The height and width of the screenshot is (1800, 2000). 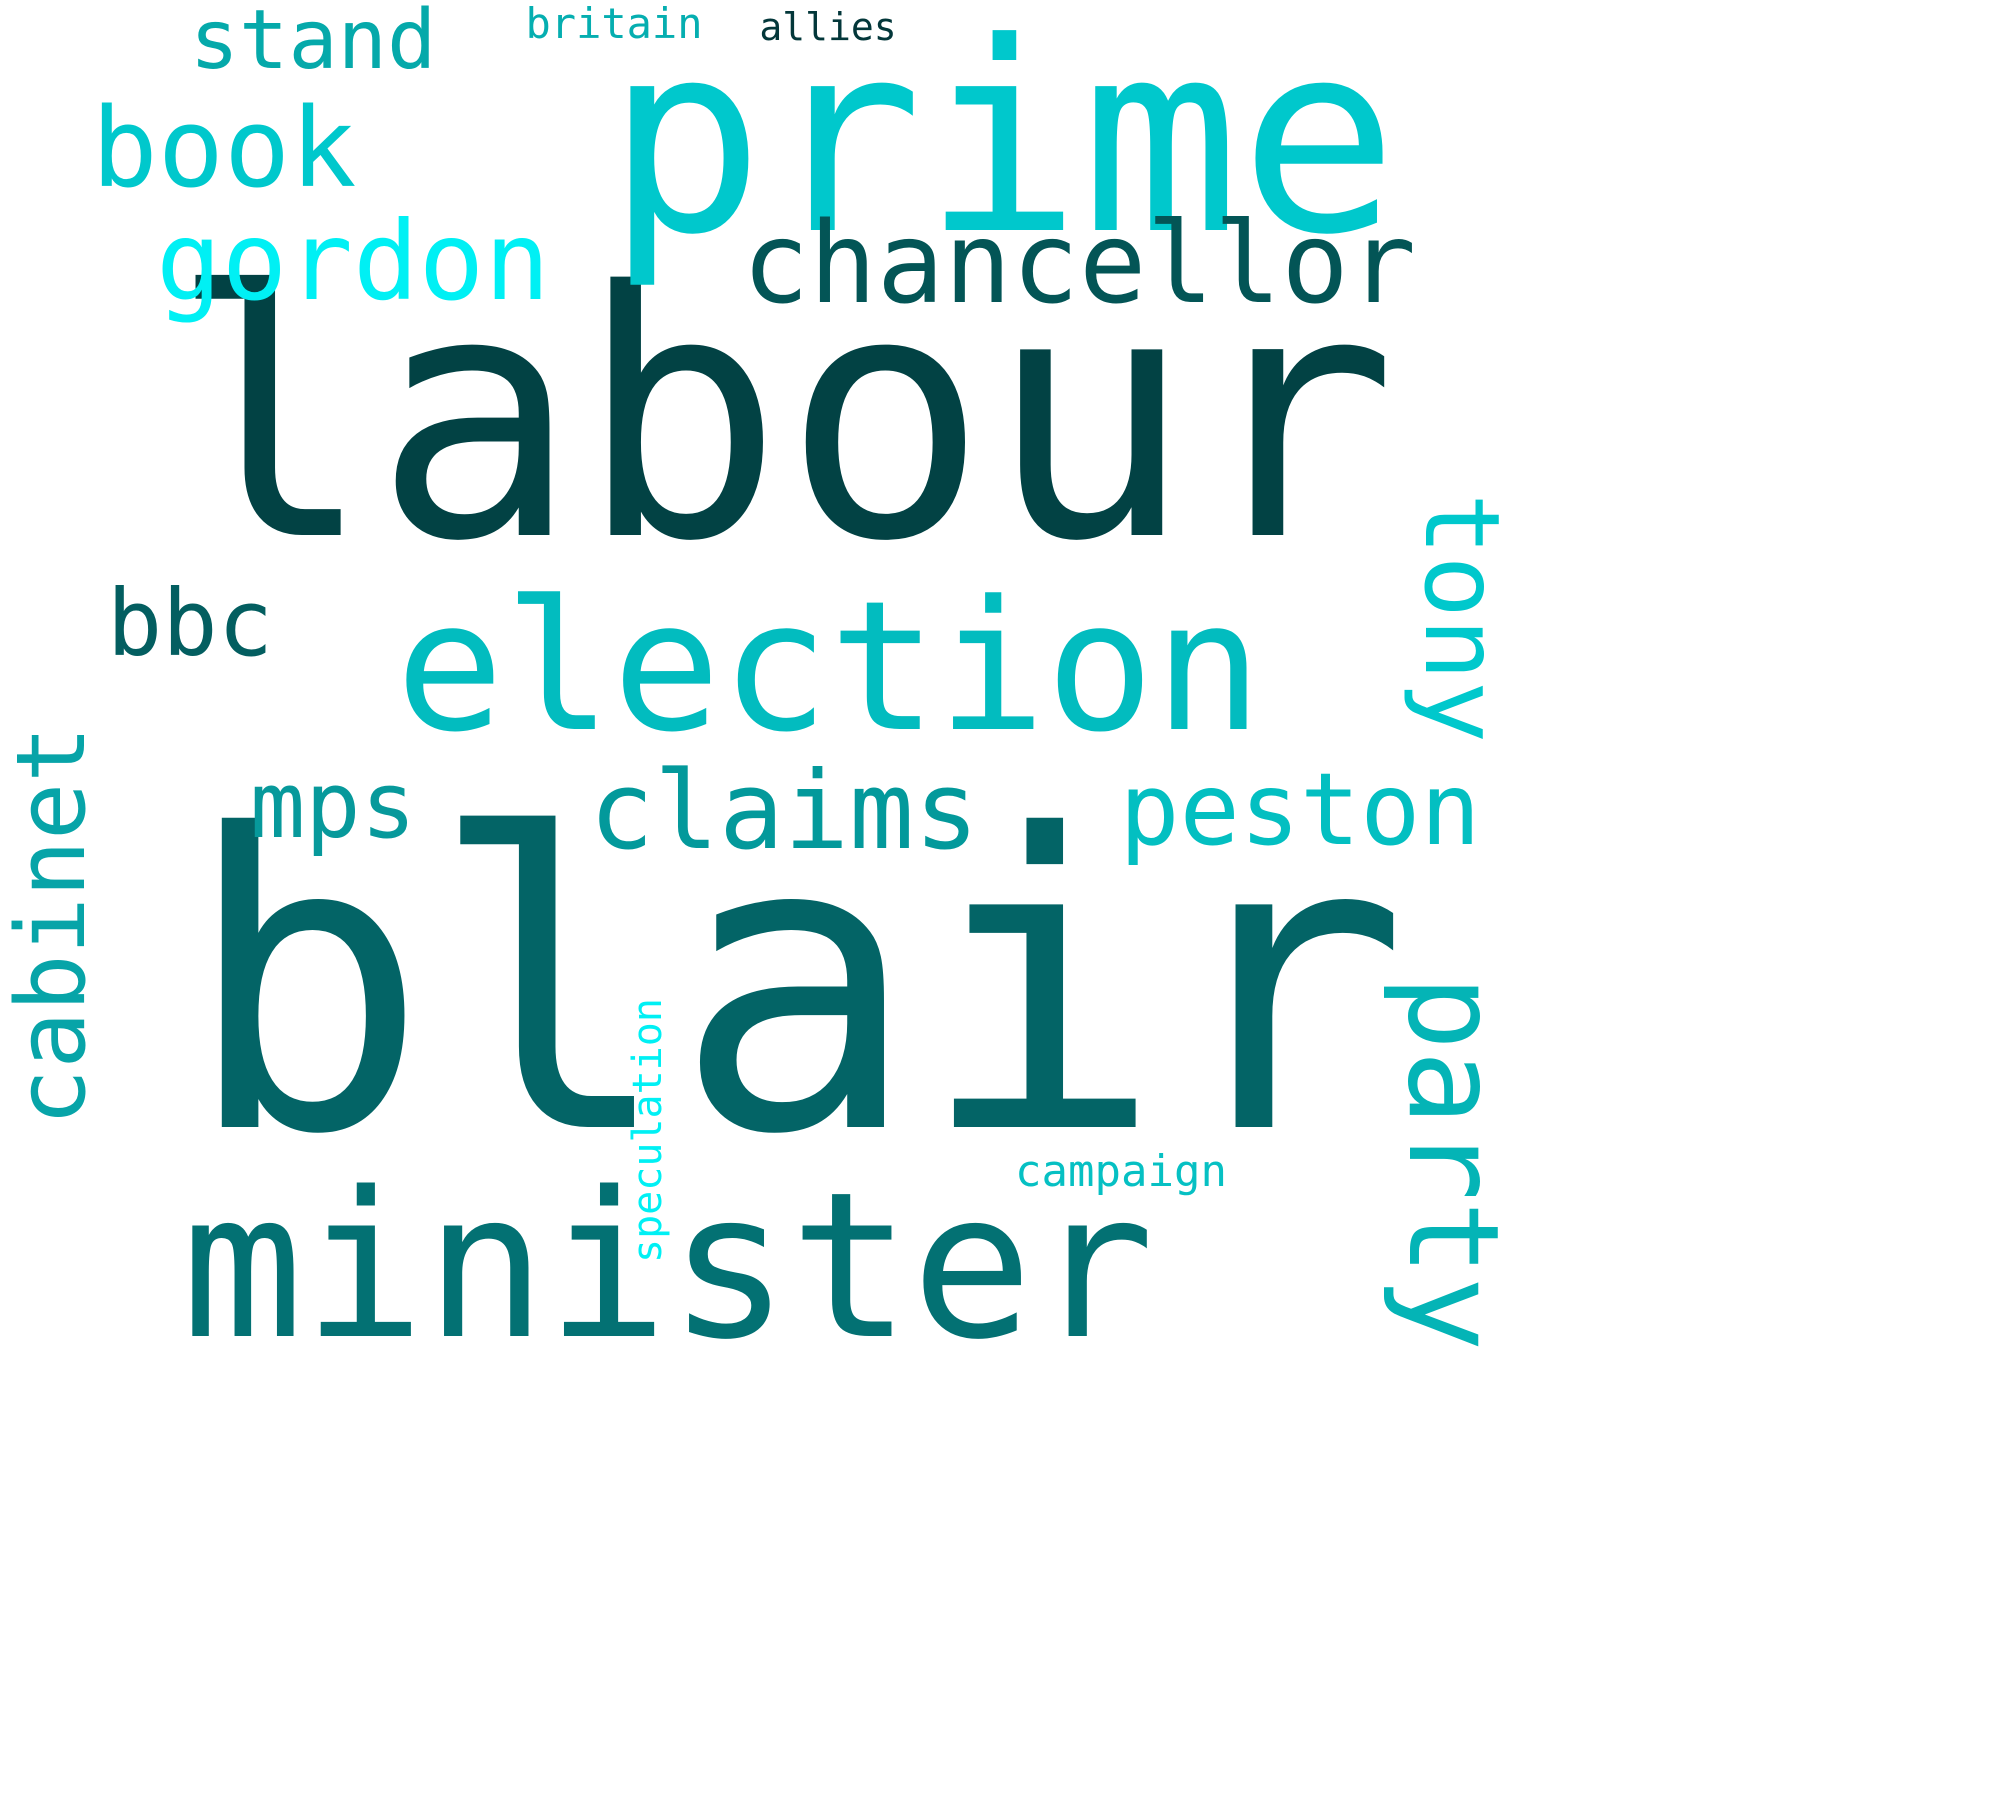 What do you see at coordinates (190, 623) in the screenshot?
I see `word-bbc: bbc` at bounding box center [190, 623].